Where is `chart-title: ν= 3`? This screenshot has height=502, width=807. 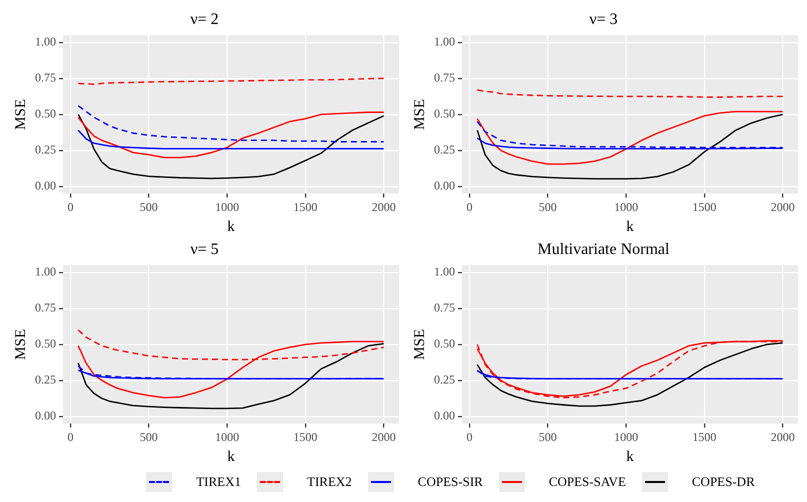
chart-title: ν= 3 is located at coordinates (603, 19).